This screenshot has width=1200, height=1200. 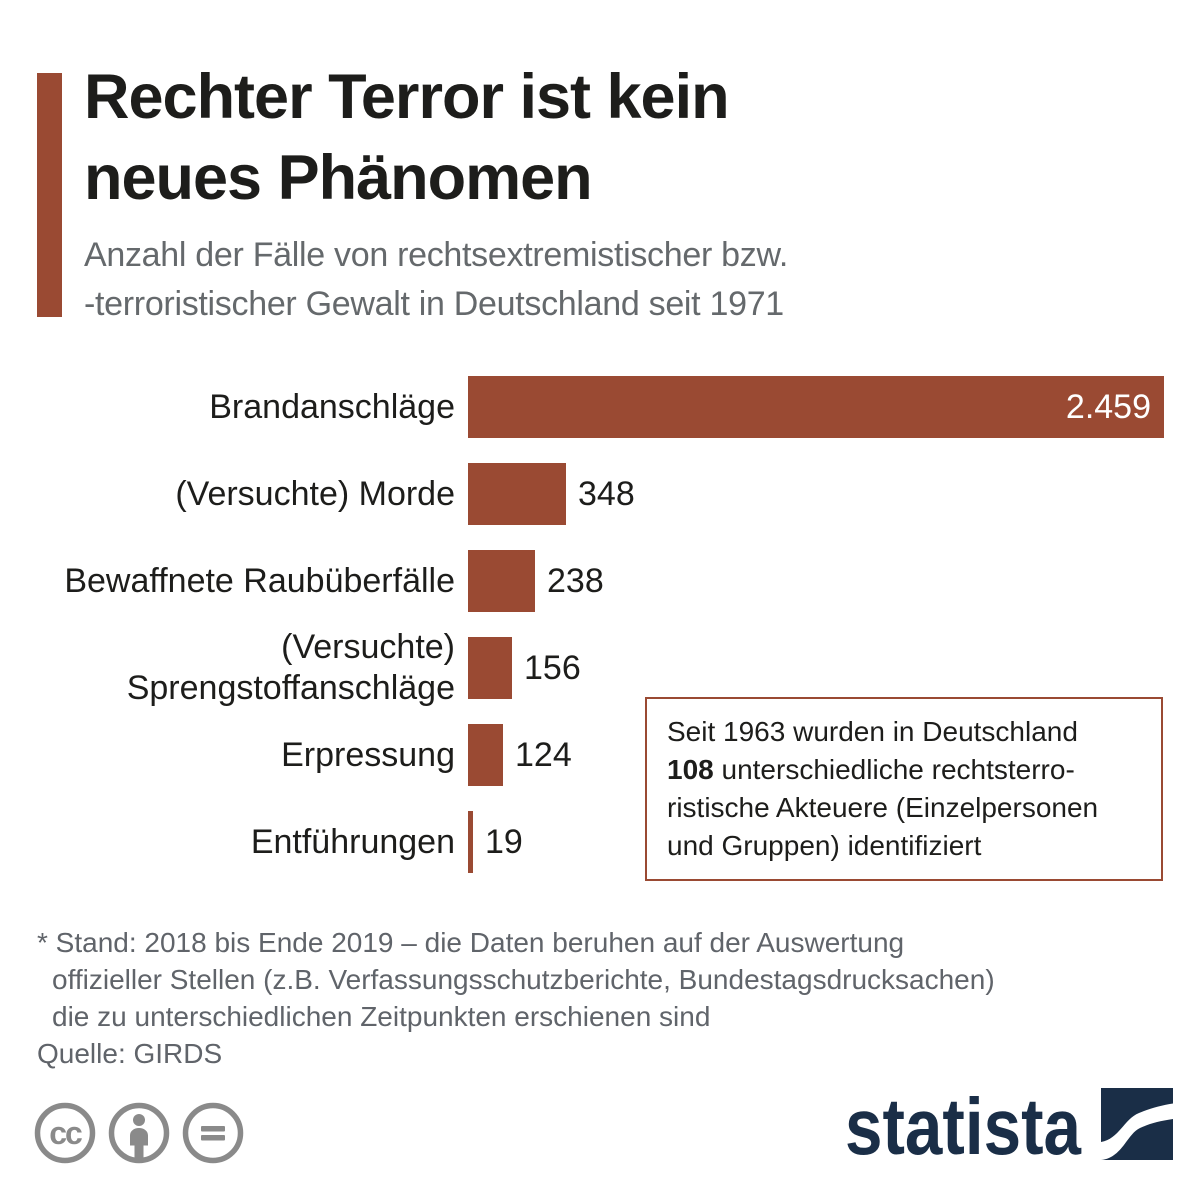 What do you see at coordinates (894, 769) in the screenshot?
I see `annotation-line-2: unterschiedliche rechtsterro-` at bounding box center [894, 769].